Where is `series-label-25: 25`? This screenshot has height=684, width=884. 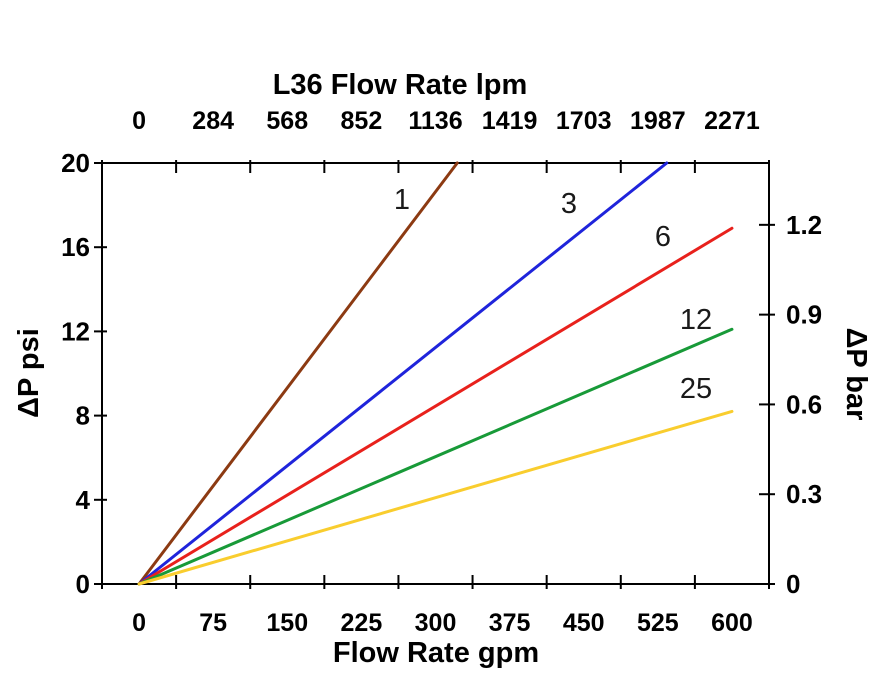
series-label-25: 25 is located at coordinates (696, 389).